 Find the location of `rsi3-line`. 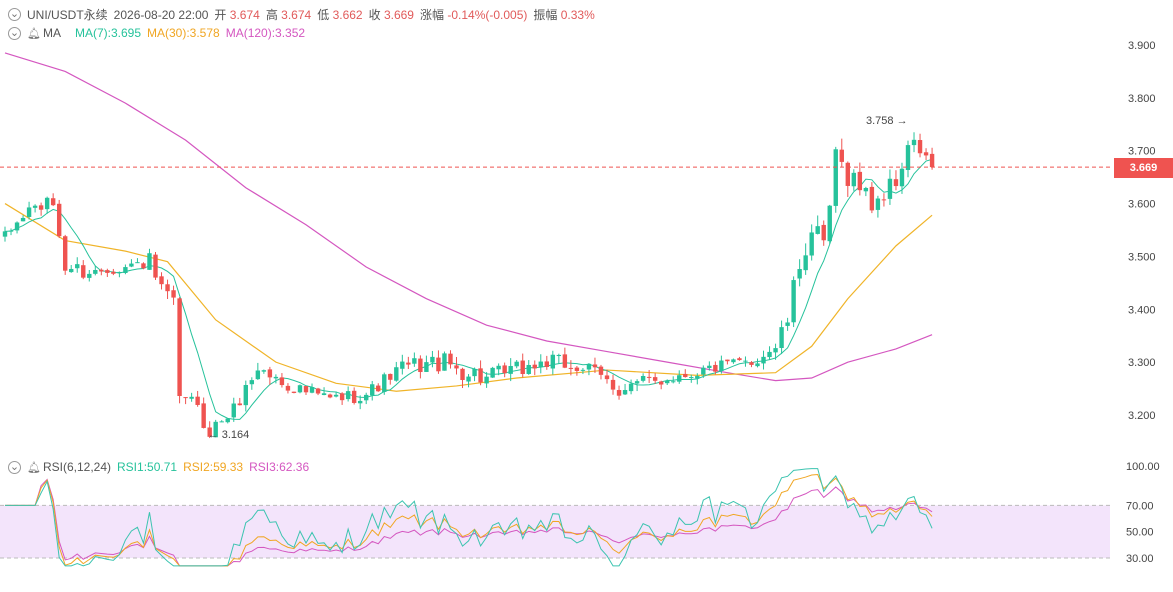

rsi3-line is located at coordinates (469, 522).